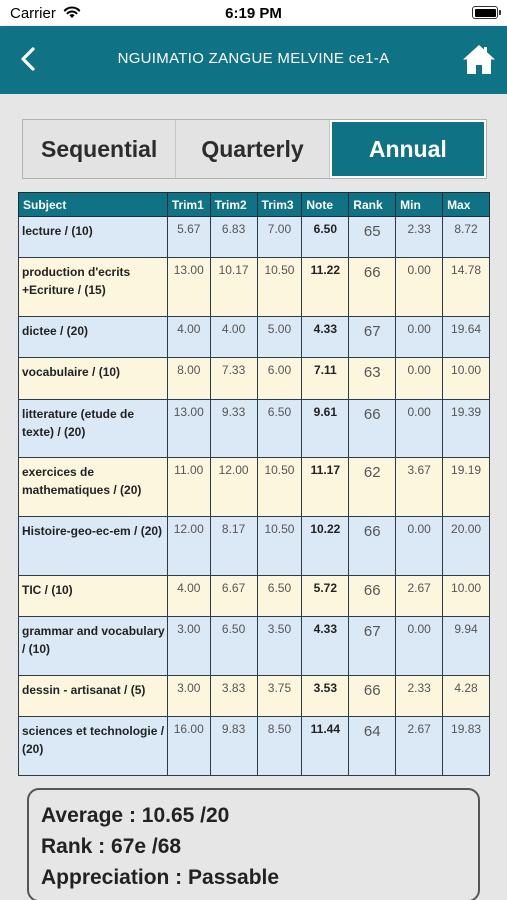 The width and height of the screenshot is (507, 900). I want to click on cell-subject: dessin - artisanat / (5), so click(93, 696).